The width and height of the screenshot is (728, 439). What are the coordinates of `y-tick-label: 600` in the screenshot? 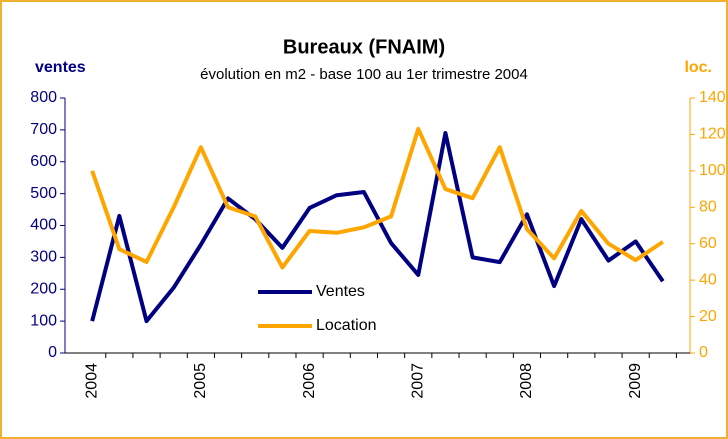 It's located at (43, 161).